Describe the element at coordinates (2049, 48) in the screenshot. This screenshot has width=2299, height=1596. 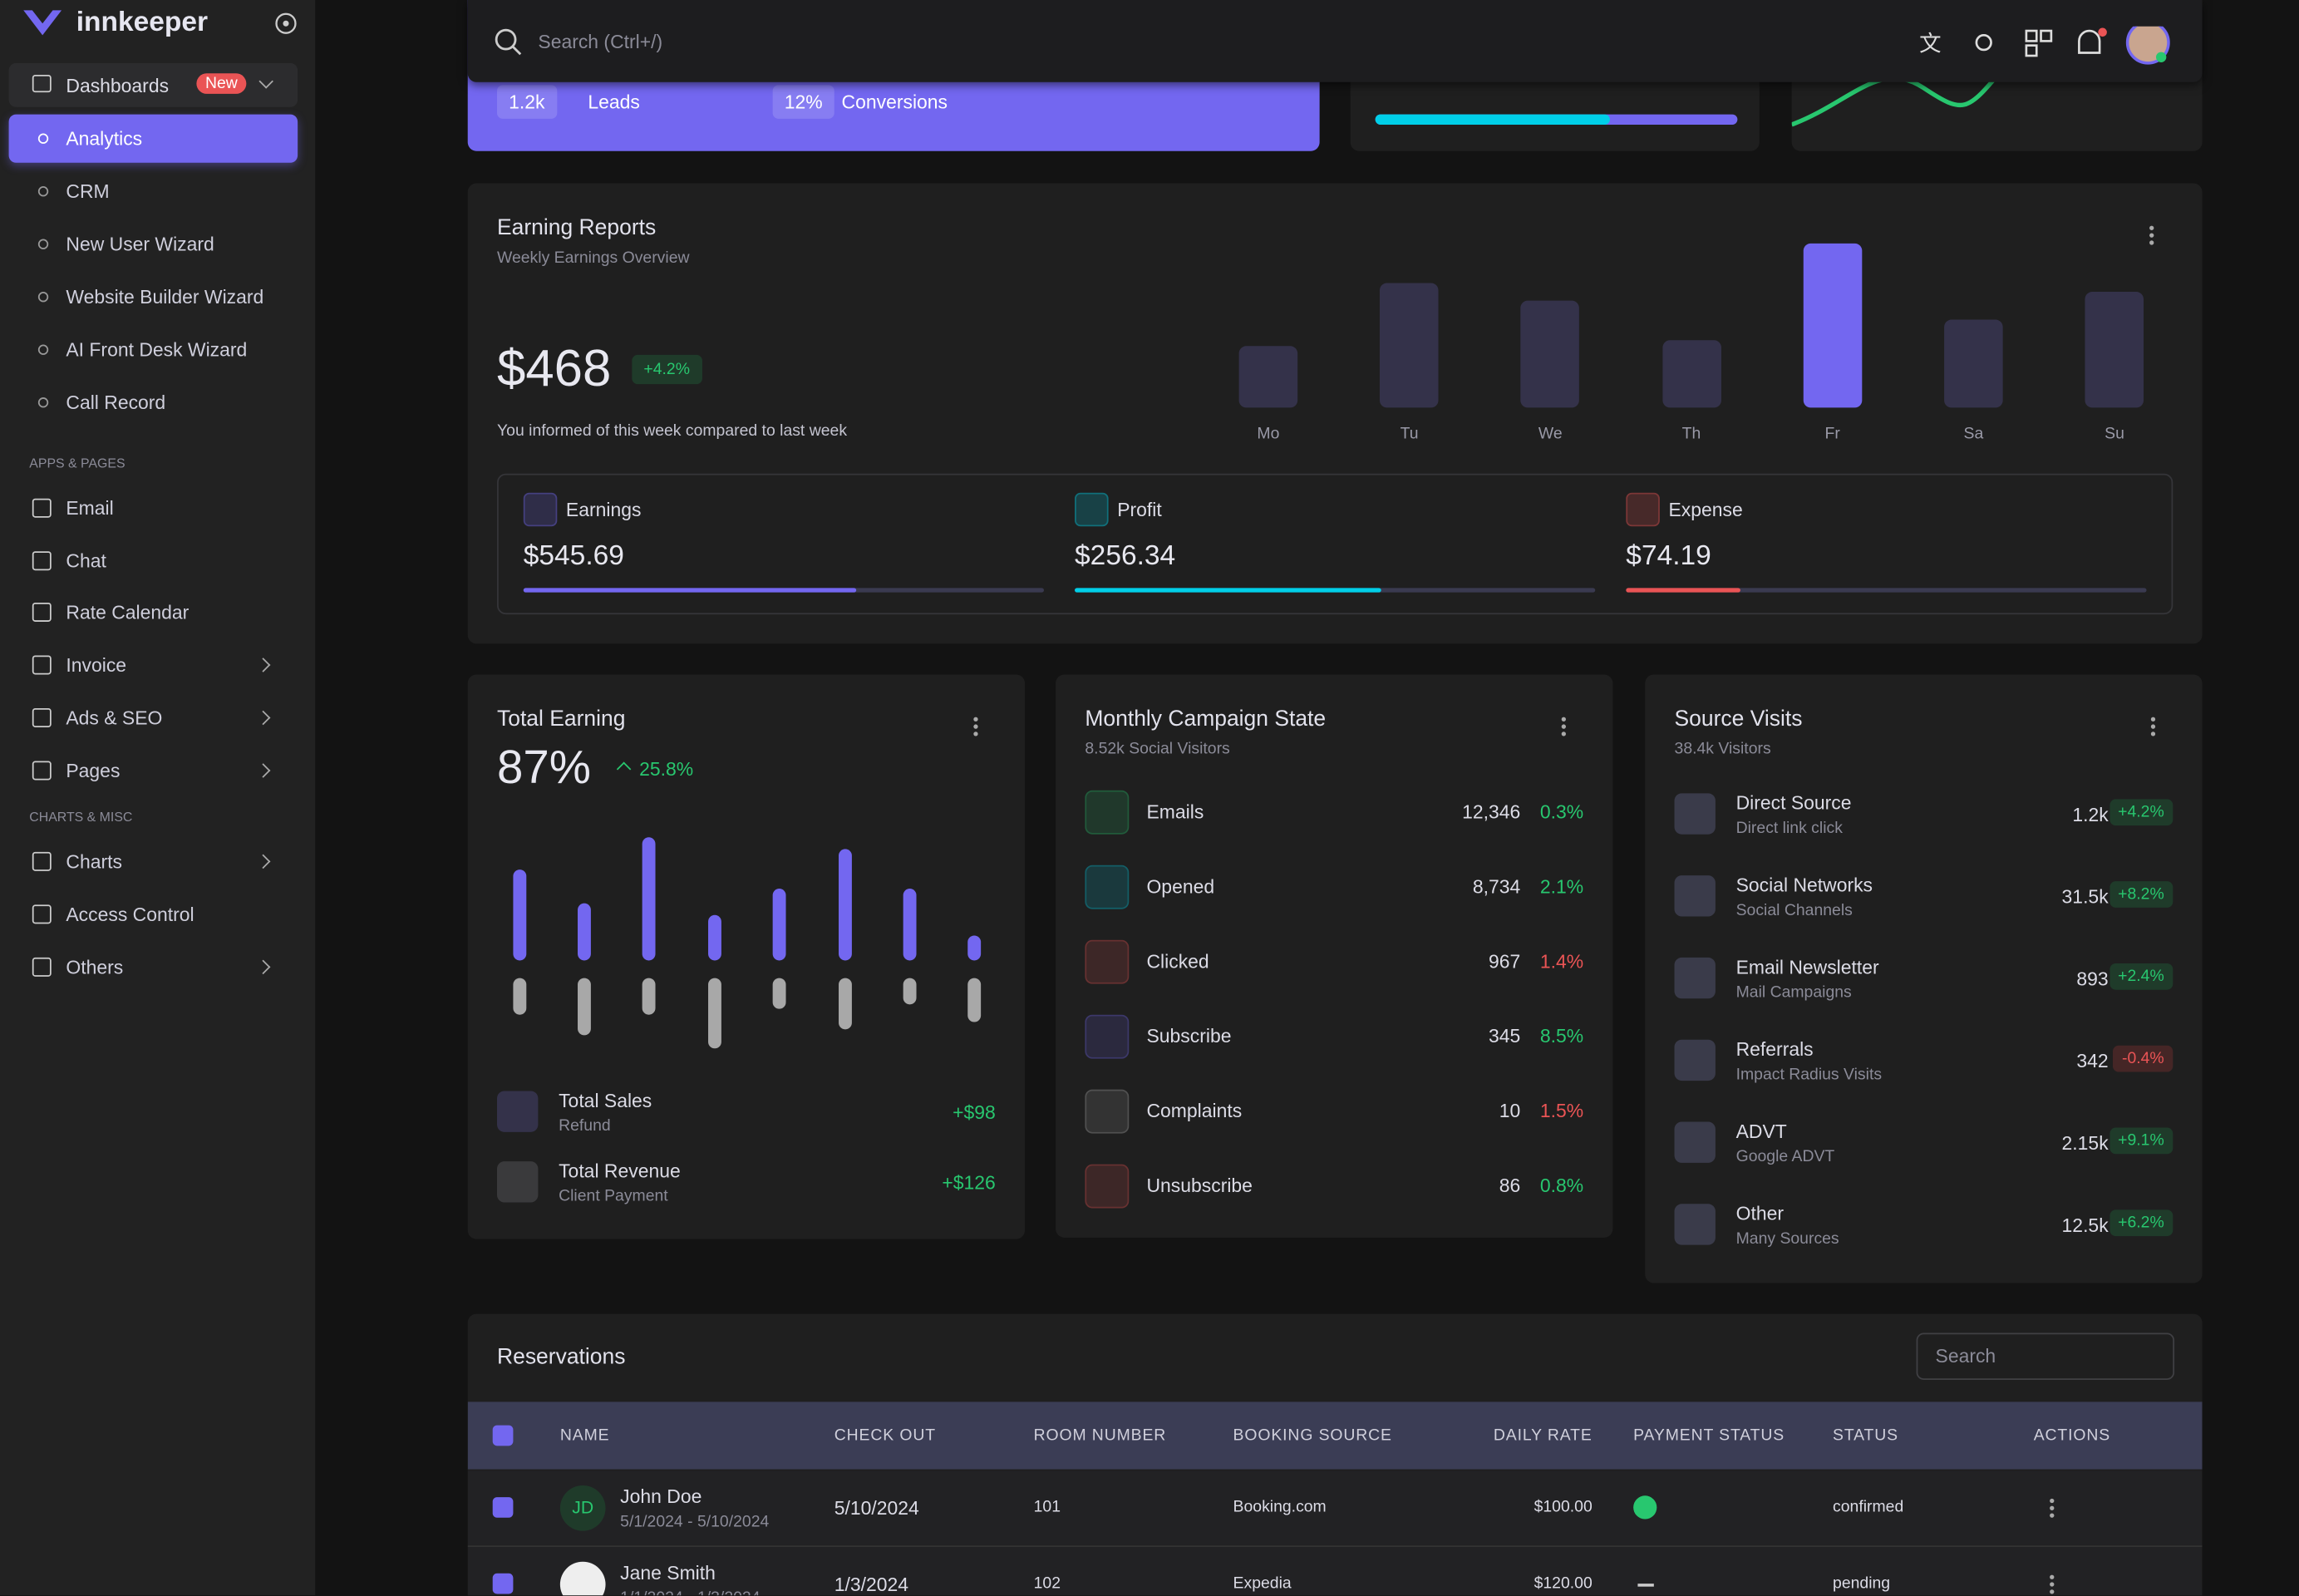
I see `topbar-icons: 文` at that location.